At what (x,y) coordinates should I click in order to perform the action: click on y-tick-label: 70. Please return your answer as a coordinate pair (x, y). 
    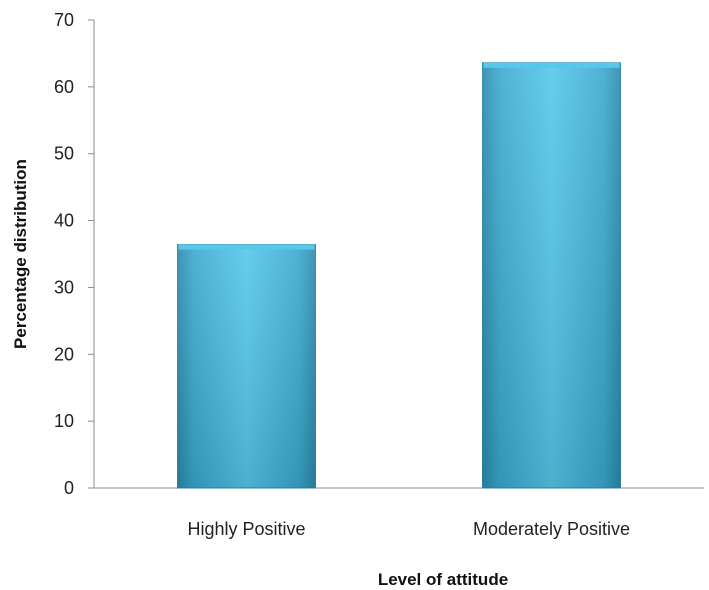
    Looking at the image, I should click on (64, 20).